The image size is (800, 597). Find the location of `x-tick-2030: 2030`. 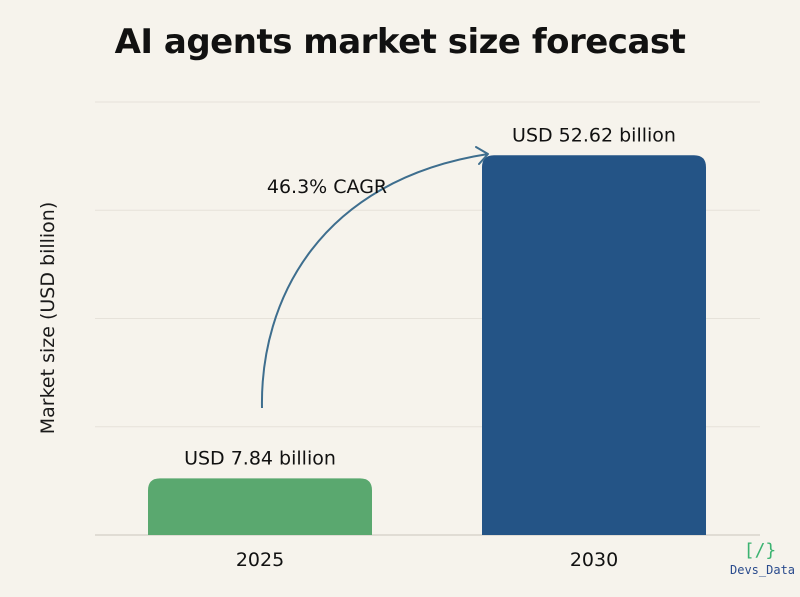

x-tick-2030: 2030 is located at coordinates (594, 560).